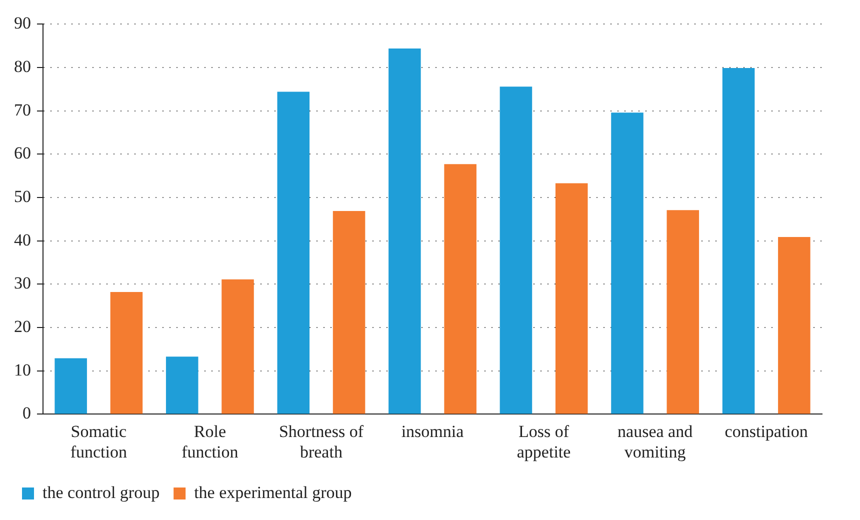 The height and width of the screenshot is (520, 860). Describe the element at coordinates (432, 431) in the screenshot. I see `x-tick-label: insomnia` at that location.